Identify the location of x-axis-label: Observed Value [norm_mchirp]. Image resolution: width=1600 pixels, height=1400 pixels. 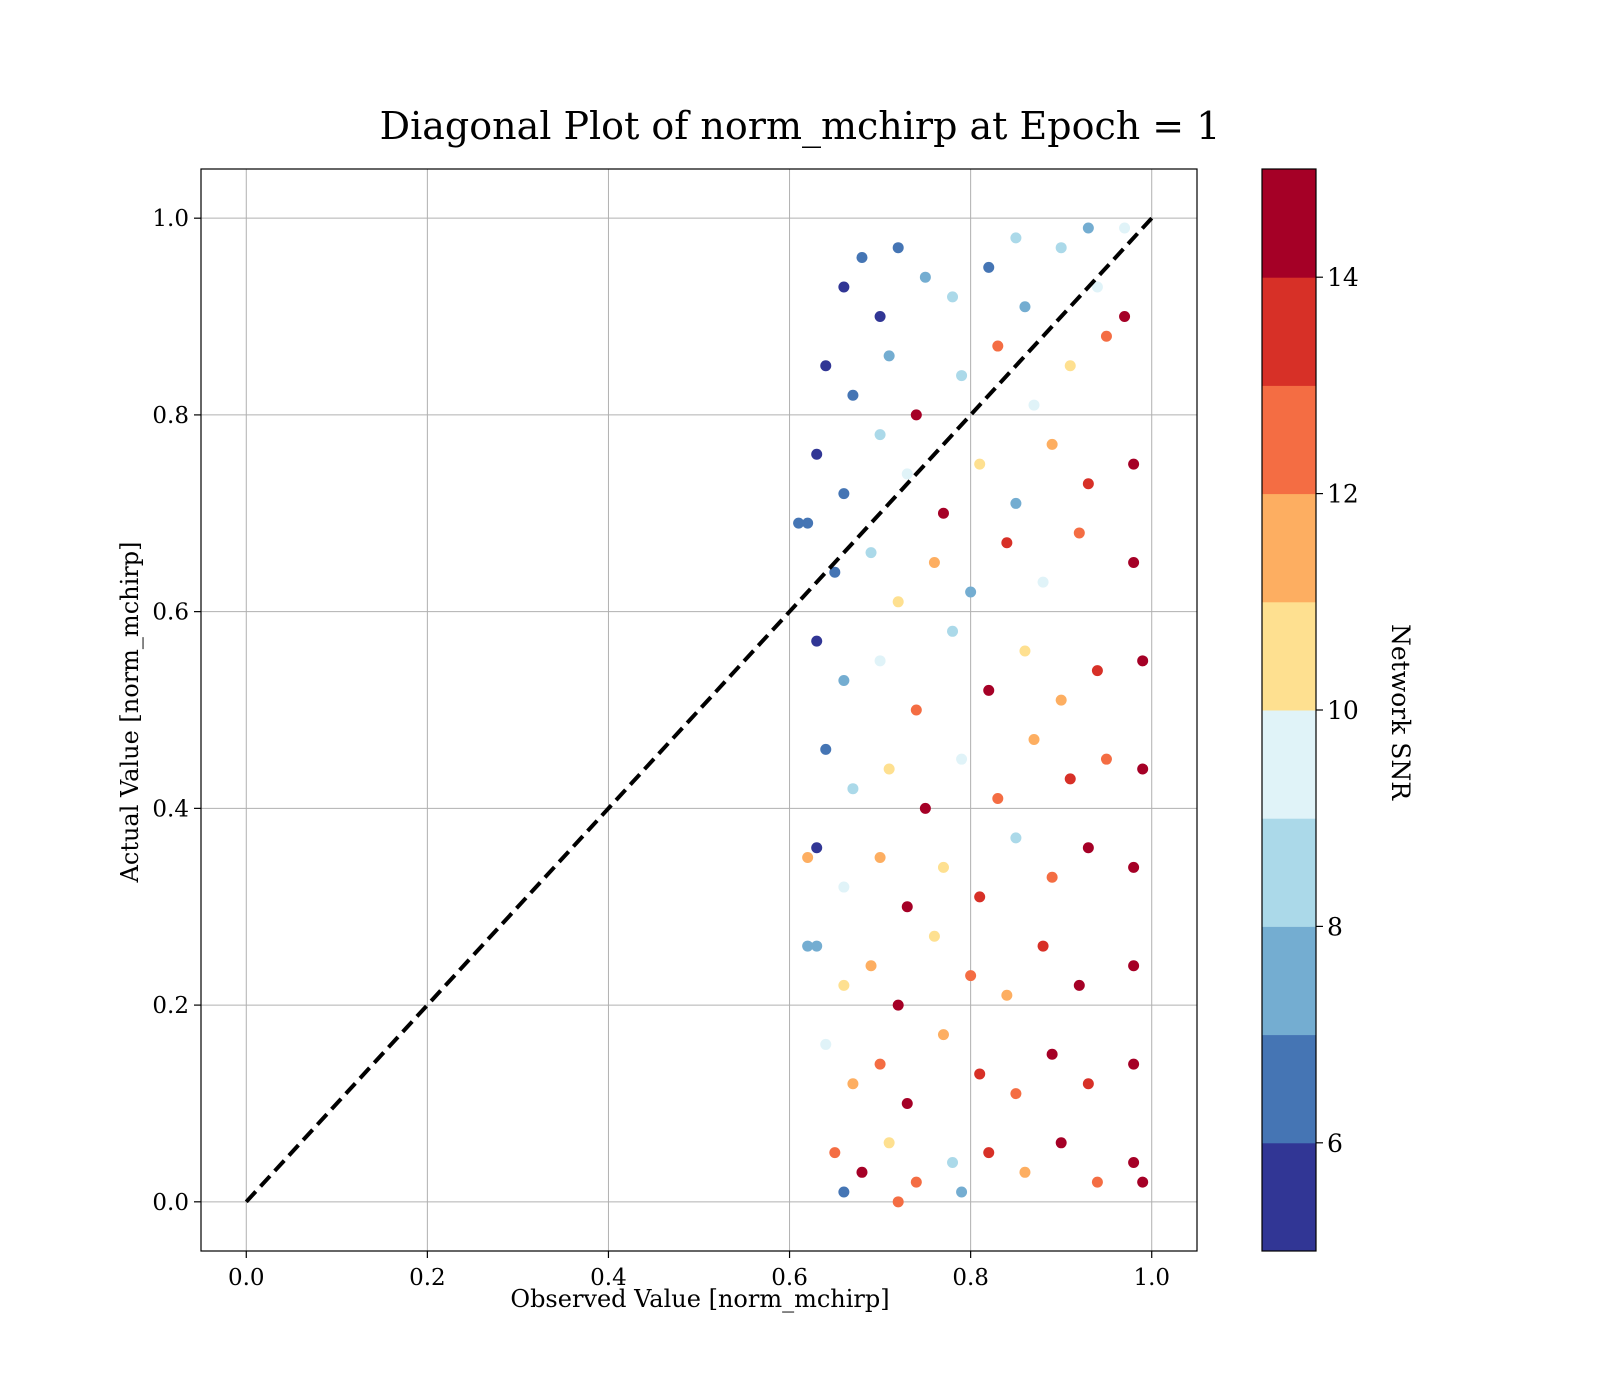
(699, 1299).